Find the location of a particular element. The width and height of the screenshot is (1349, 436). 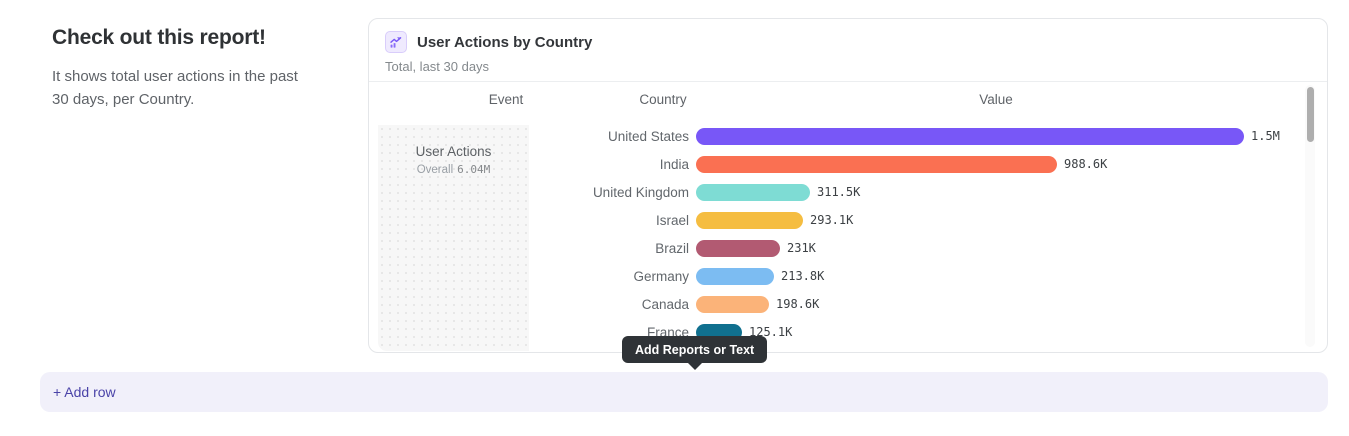

column-header-value: Value is located at coordinates (996, 99).